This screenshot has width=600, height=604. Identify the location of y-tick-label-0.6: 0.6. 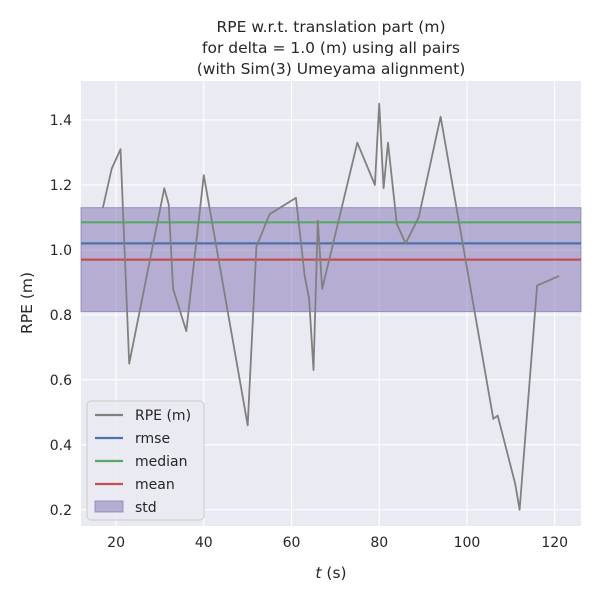
(61, 381).